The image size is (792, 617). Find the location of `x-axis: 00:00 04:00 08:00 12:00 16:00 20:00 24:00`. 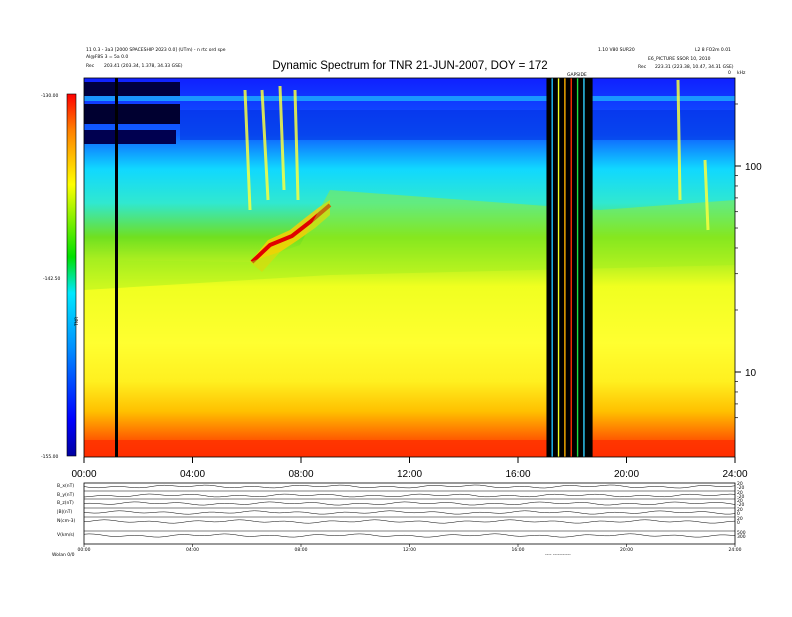

x-axis: 00:00 04:00 08:00 12:00 16:00 20:00 24:00 is located at coordinates (409, 468).